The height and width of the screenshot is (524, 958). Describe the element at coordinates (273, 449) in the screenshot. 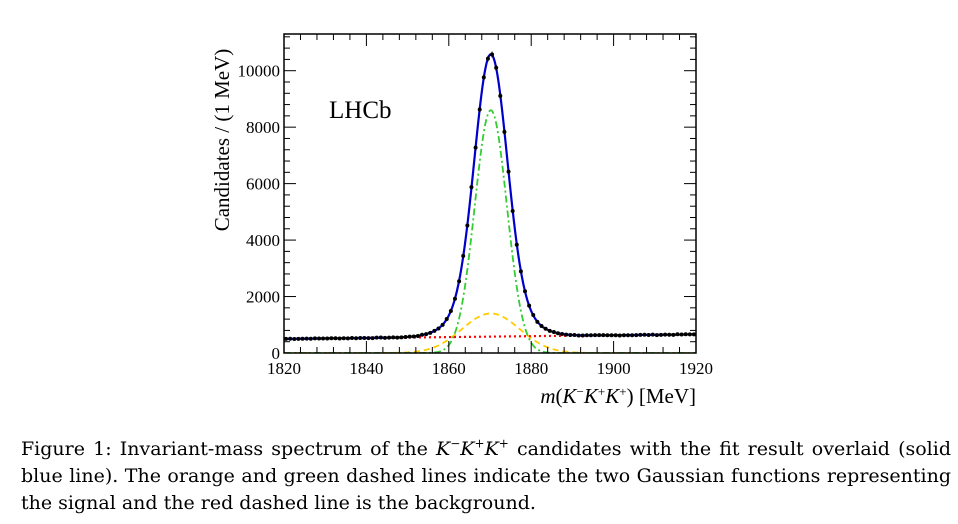

I see `caption-pre: Invariant-mass spectrum of the` at that location.